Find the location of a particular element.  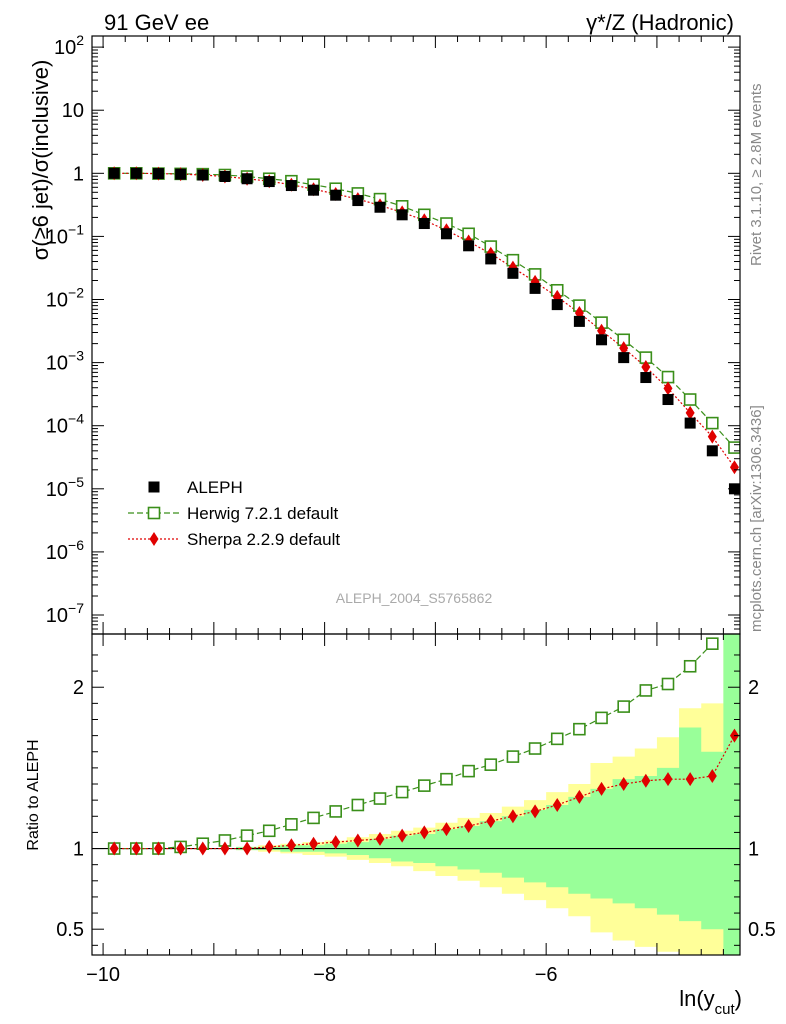

legend-label: Herwig 7.2.1 default is located at coordinates (262, 513).